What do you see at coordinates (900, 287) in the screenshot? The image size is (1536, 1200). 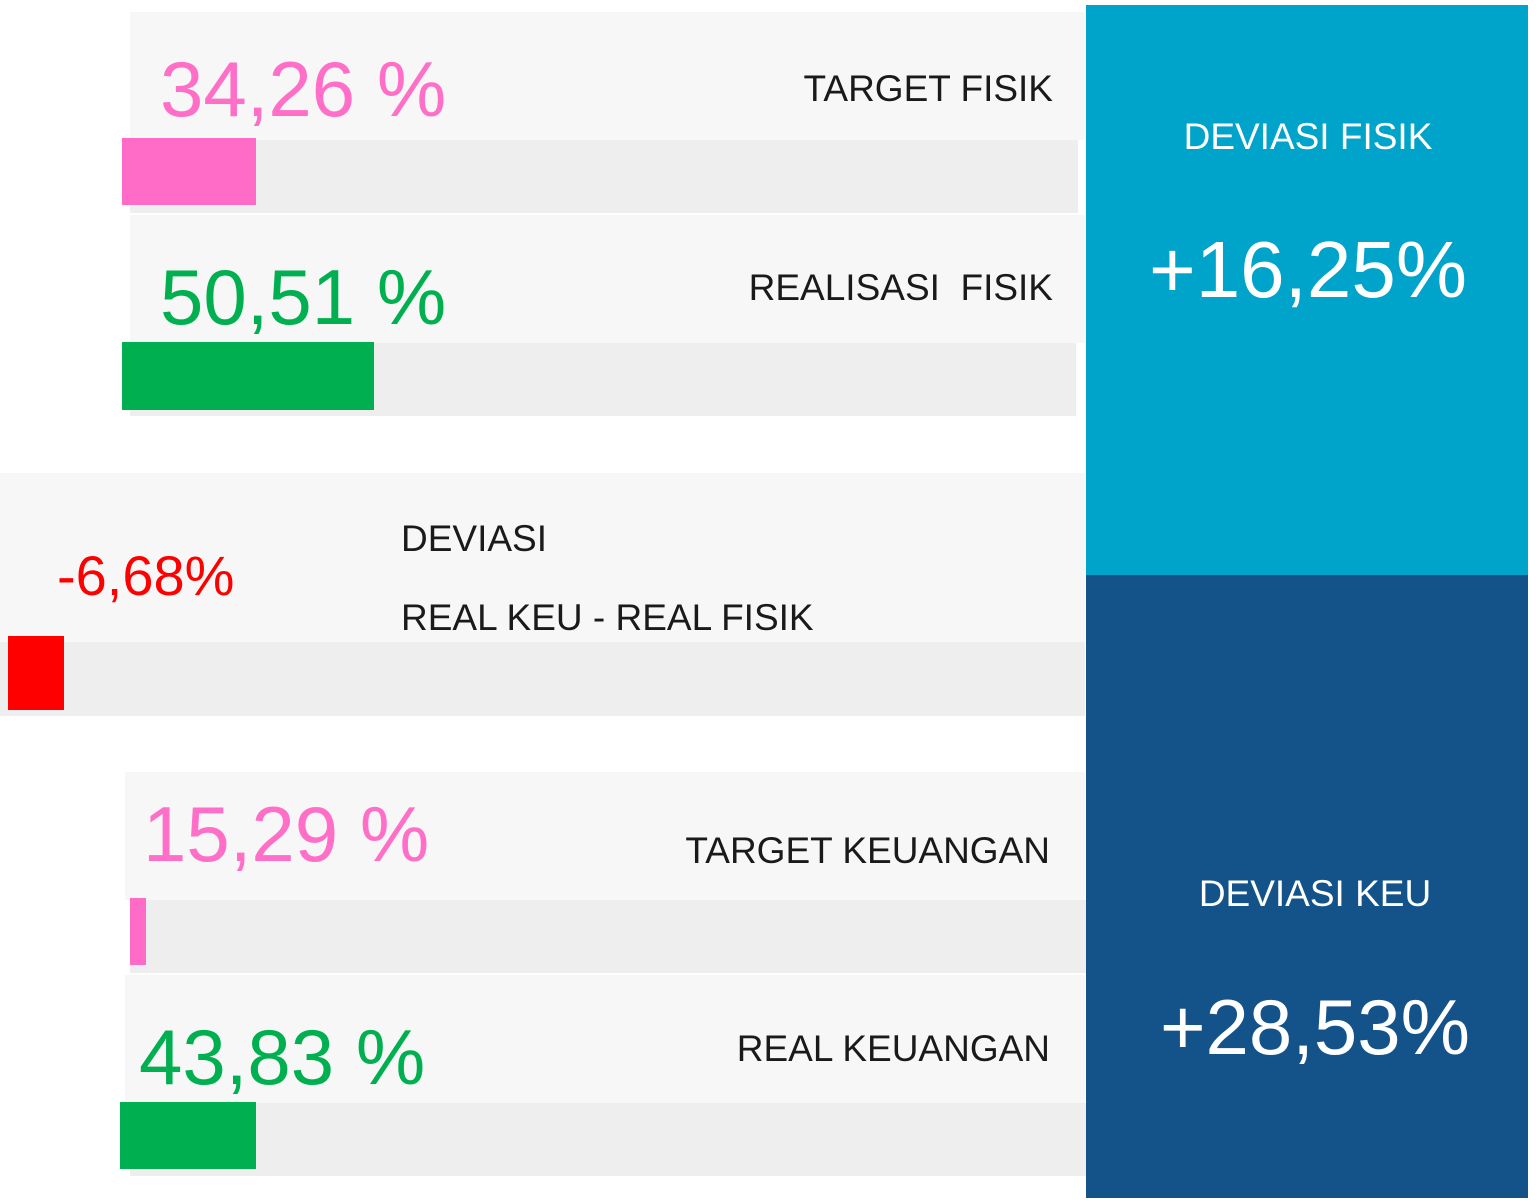 I see `label: REALISASI FISIK` at bounding box center [900, 287].